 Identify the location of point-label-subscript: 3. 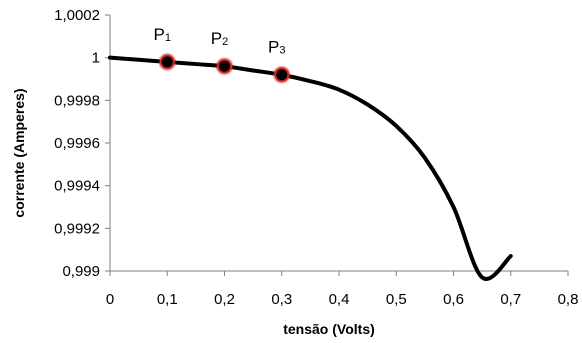
(282, 51).